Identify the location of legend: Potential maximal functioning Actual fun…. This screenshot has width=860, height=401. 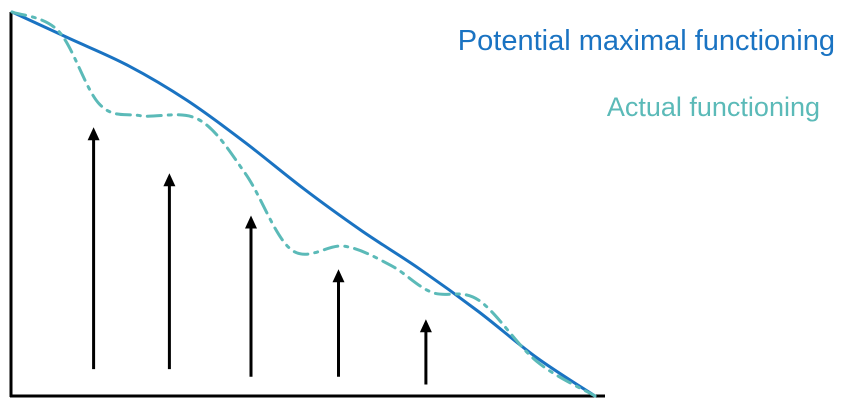
(646, 73).